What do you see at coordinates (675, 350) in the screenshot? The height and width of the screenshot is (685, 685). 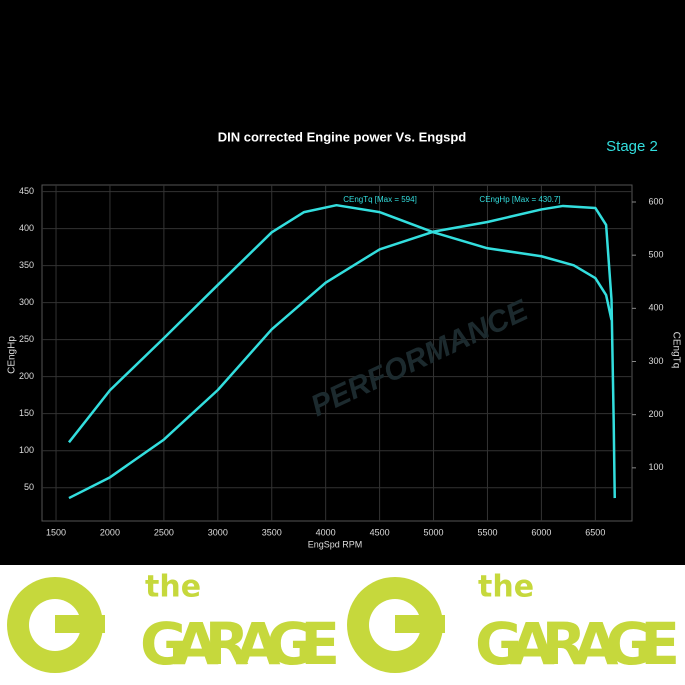 I see `y2-axis-label: CEngTq` at bounding box center [675, 350].